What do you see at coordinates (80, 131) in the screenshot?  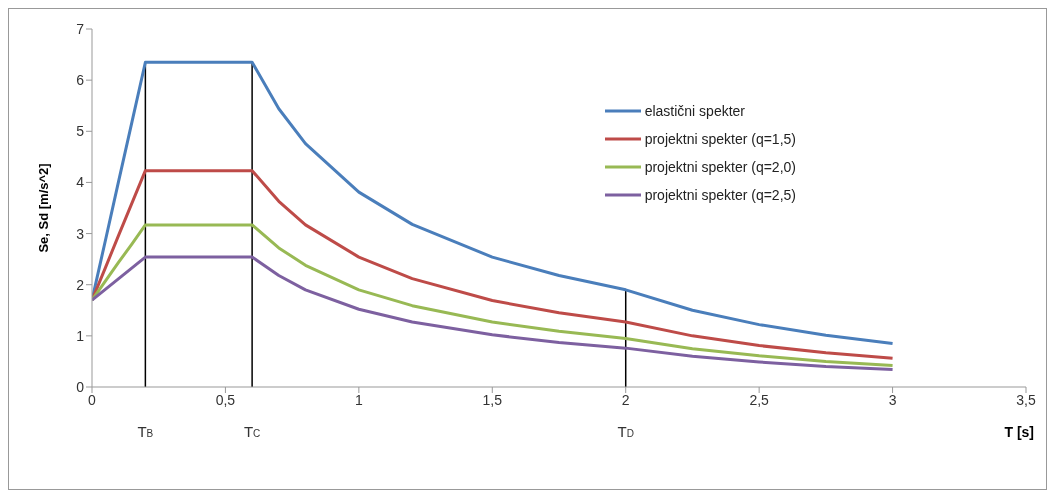 I see `y-tick-label: 5` at bounding box center [80, 131].